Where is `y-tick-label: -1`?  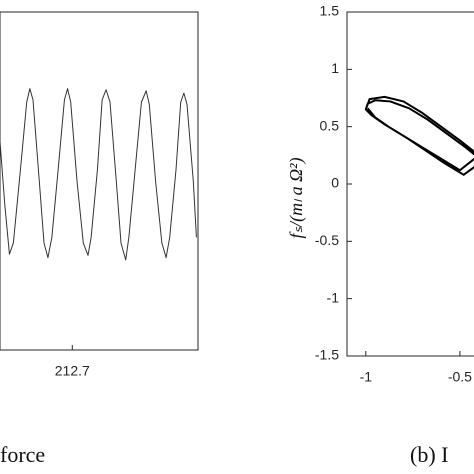 y-tick-label: -1 is located at coordinates (333, 297).